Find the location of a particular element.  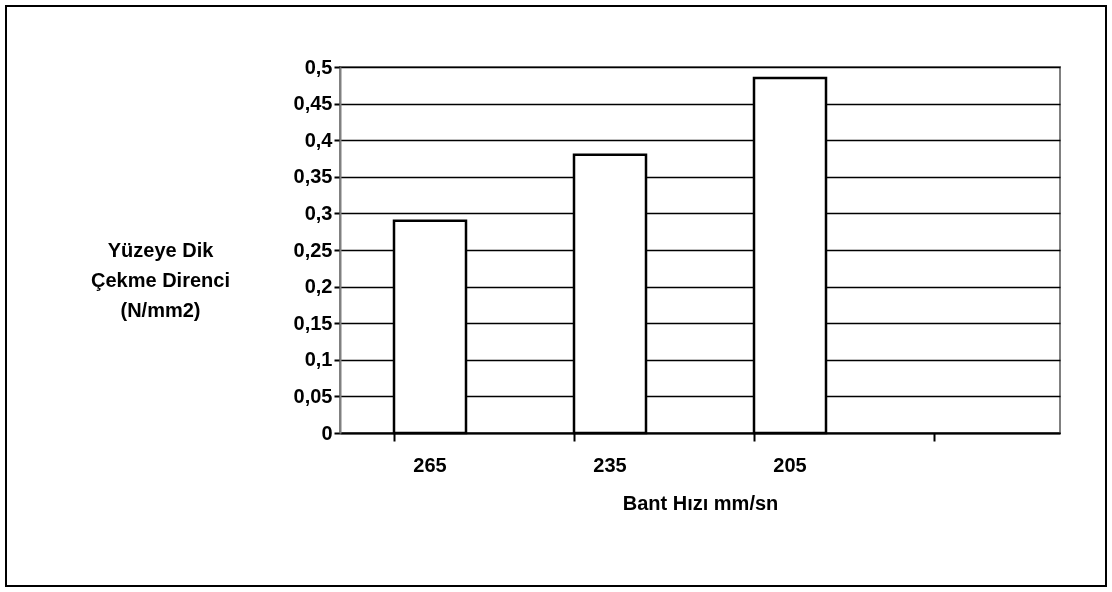

x-tick-label: 205 is located at coordinates (790, 464).